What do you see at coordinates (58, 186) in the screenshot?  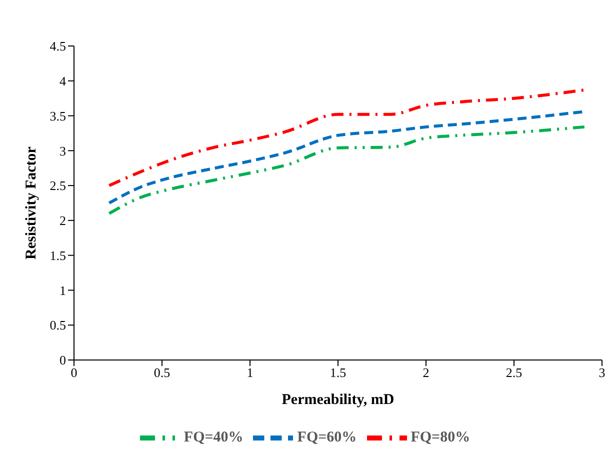 I see `y-tick-label: 2.5` at bounding box center [58, 186].